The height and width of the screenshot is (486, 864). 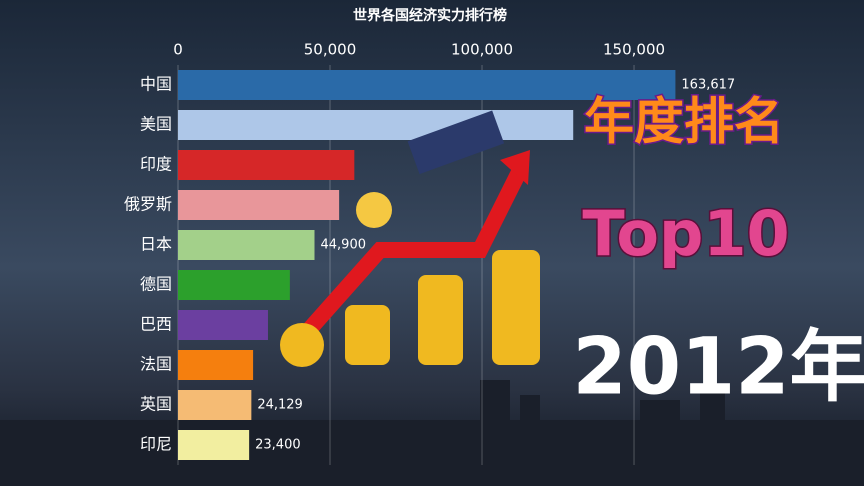 What do you see at coordinates (156, 404) in the screenshot?
I see `y-tick-label: 英国` at bounding box center [156, 404].